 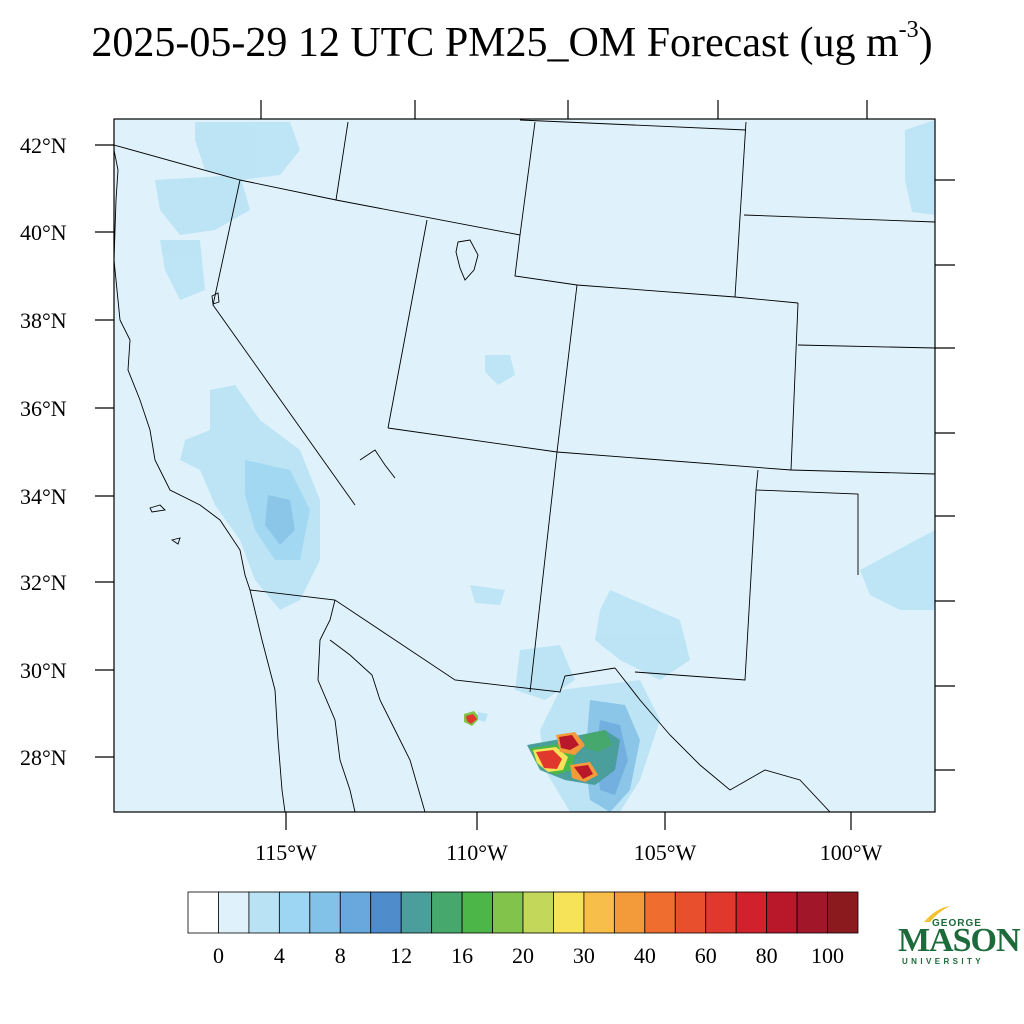 What do you see at coordinates (645, 955) in the screenshot?
I see `colorbar-label: 40` at bounding box center [645, 955].